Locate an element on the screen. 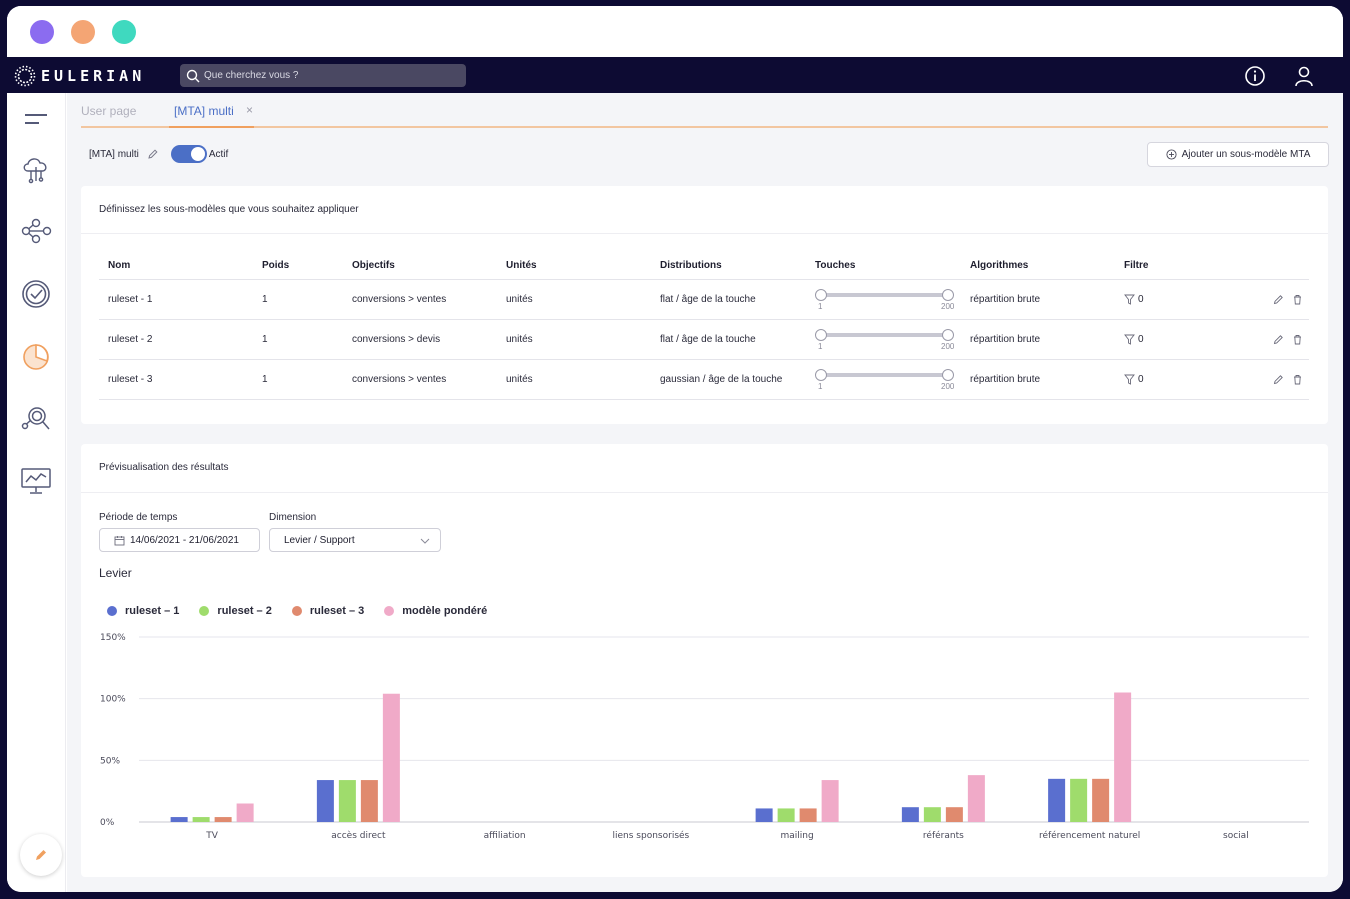 The height and width of the screenshot is (899, 1350). edit-name-icon is located at coordinates (153, 154).